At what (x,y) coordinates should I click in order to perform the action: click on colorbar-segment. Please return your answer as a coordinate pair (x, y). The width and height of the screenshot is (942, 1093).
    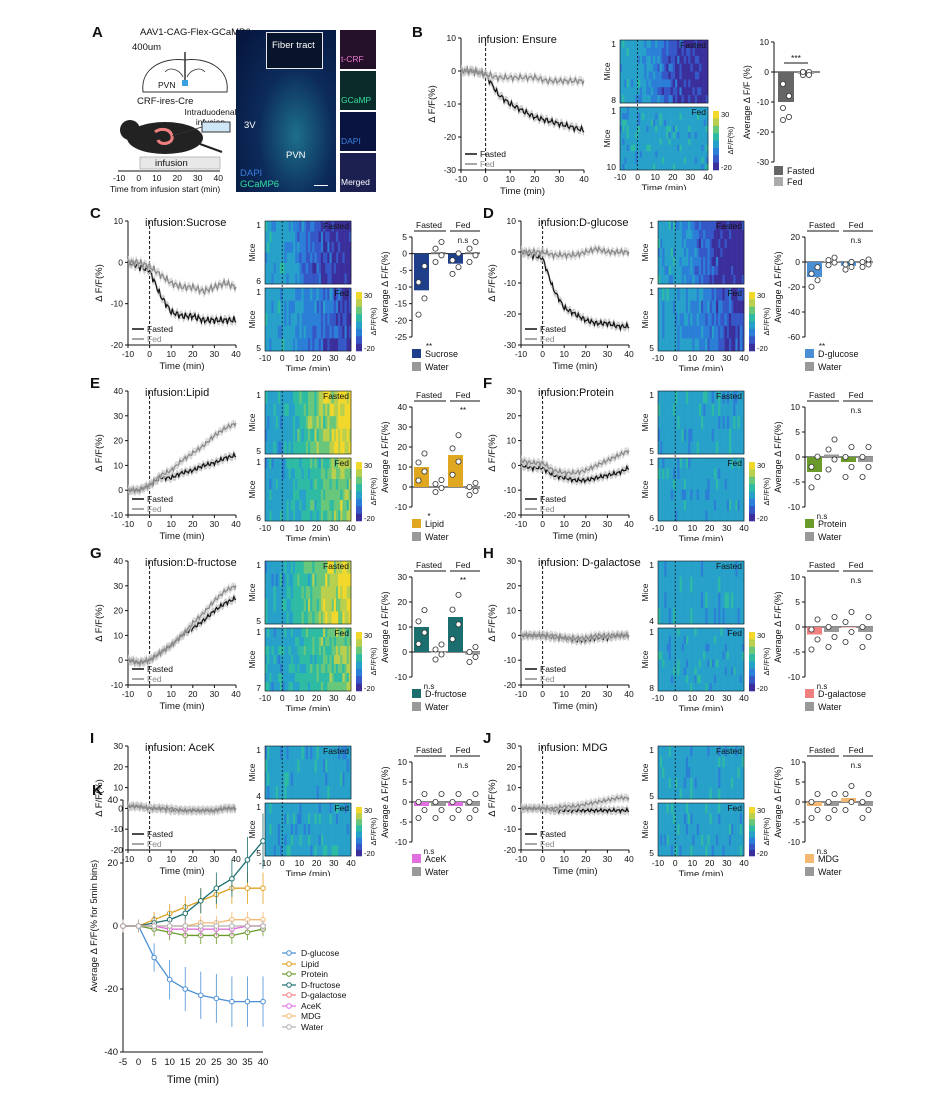
    Looking at the image, I should click on (752, 517).